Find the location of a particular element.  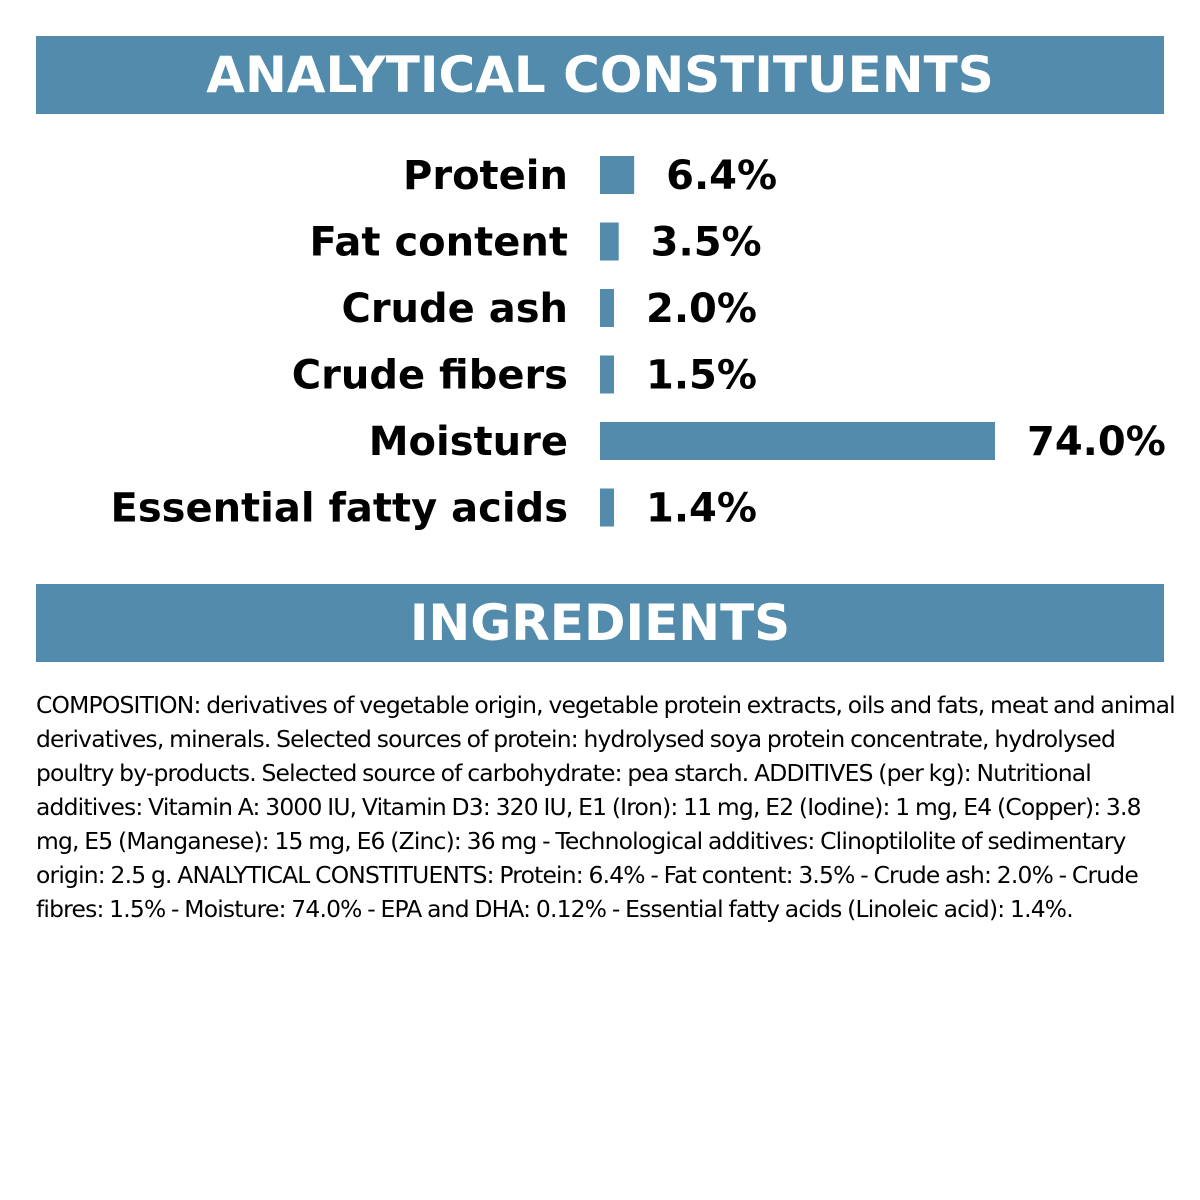

bar-essential-fatty-acids is located at coordinates (607, 507).